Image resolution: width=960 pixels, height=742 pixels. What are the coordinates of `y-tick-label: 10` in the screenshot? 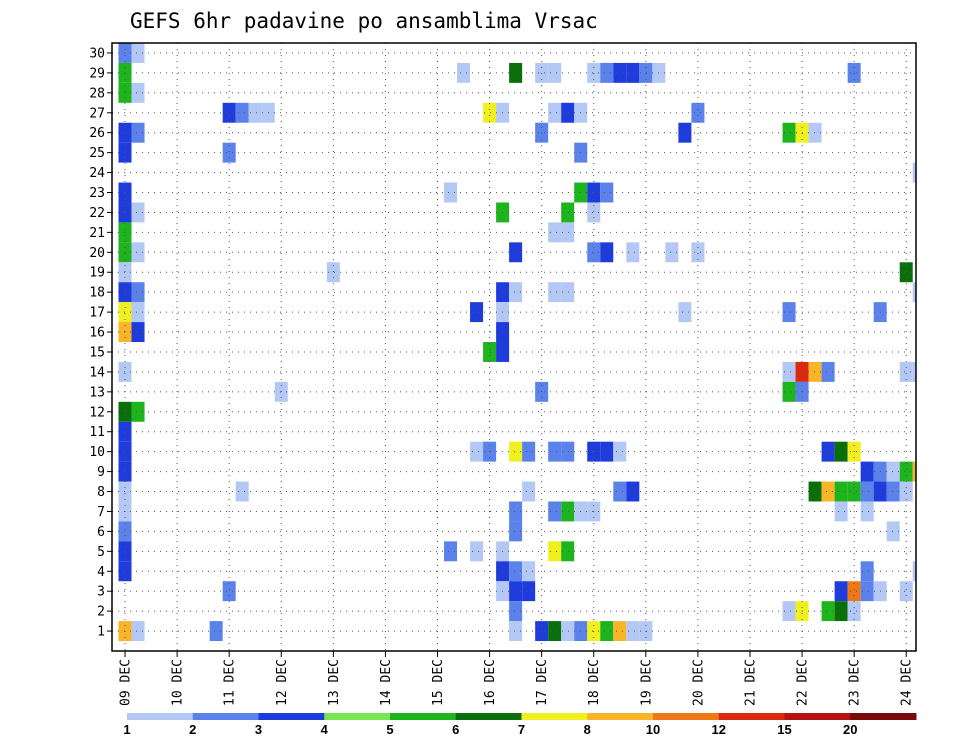 It's located at (97, 452).